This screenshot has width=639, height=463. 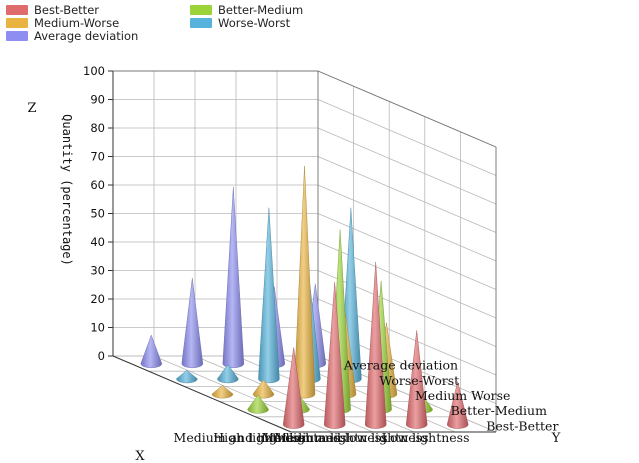 I want to click on legend-swatch-worse-worst, so click(x=201, y=22).